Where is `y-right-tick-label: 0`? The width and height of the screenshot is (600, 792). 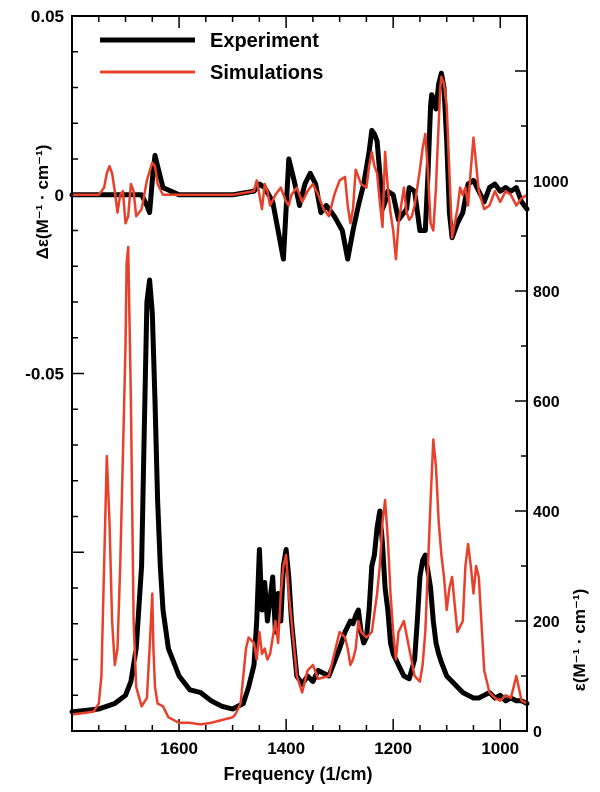 y-right-tick-label: 0 is located at coordinates (537, 732).